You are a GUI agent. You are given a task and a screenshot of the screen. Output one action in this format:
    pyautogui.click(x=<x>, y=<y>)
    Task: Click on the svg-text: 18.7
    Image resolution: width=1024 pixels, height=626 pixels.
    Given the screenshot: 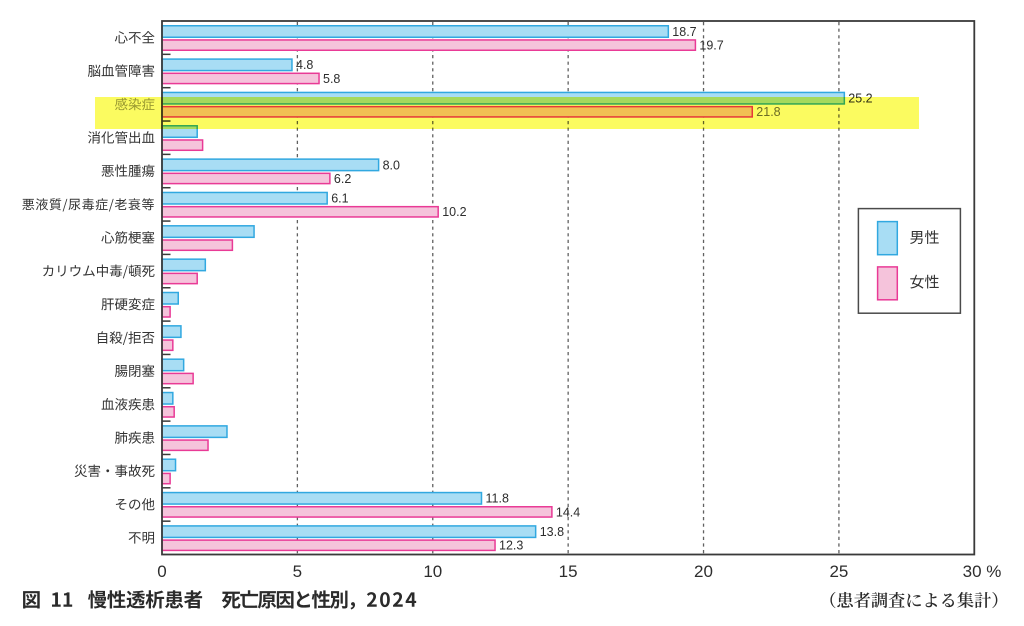 What is the action you would take?
    pyautogui.click(x=684, y=32)
    